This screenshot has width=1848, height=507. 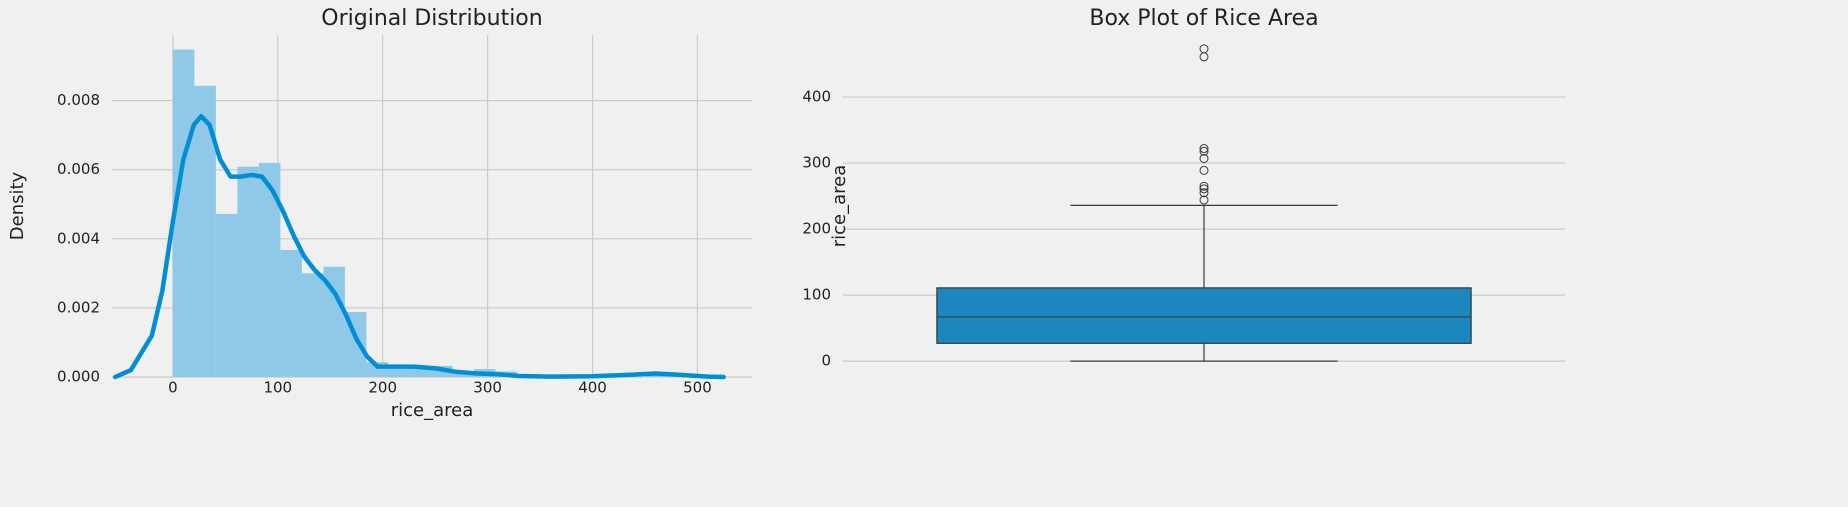 I want to click on x-tick-label: 300, so click(x=487, y=388).